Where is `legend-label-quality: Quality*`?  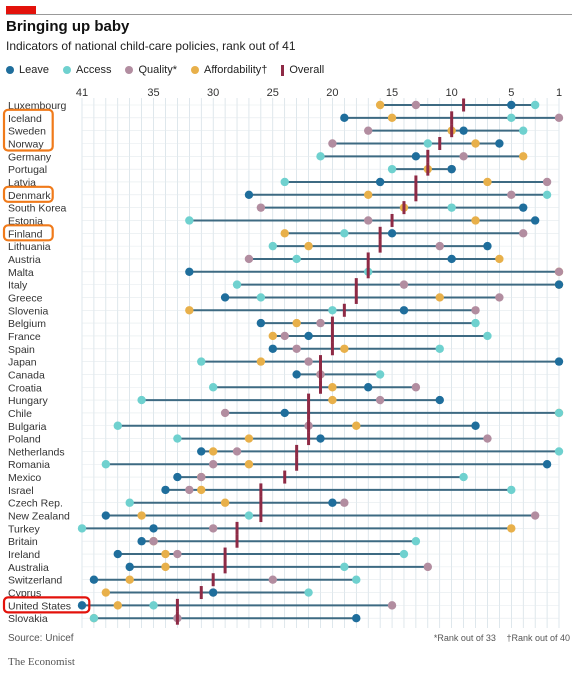 legend-label-quality: Quality* is located at coordinates (157, 70).